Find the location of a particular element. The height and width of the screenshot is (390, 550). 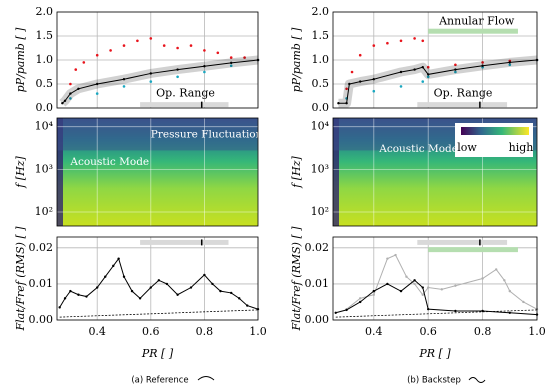

y-tick-label: 1.5 is located at coordinates (321, 35).